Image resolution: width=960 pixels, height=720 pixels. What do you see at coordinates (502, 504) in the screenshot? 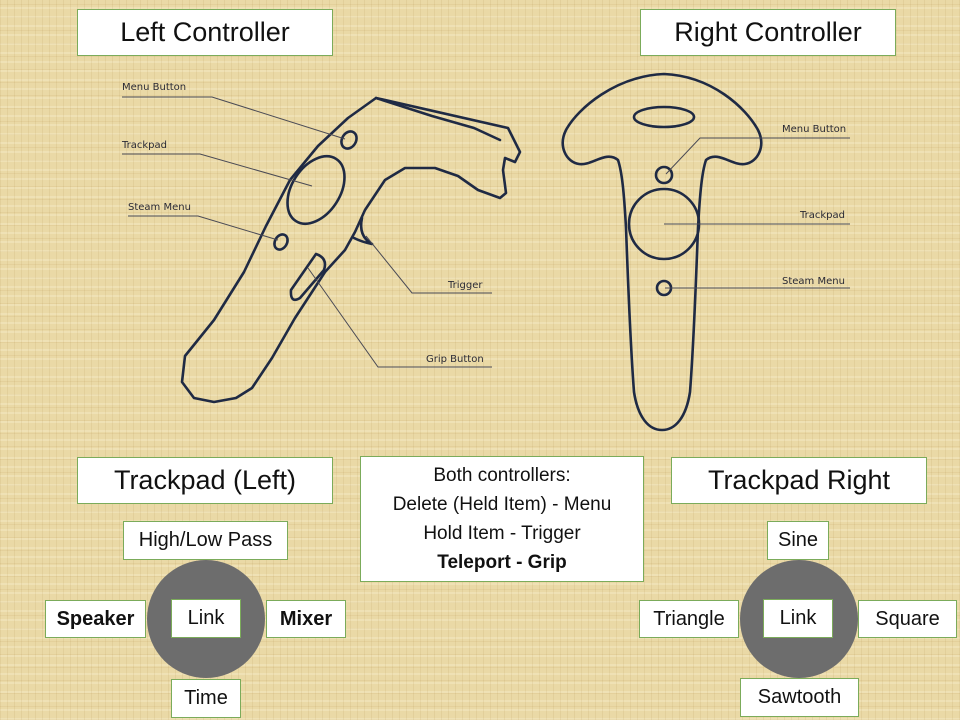
I see `both-controllers-line-1: Delete (Held Item) - Menu` at bounding box center [502, 504].